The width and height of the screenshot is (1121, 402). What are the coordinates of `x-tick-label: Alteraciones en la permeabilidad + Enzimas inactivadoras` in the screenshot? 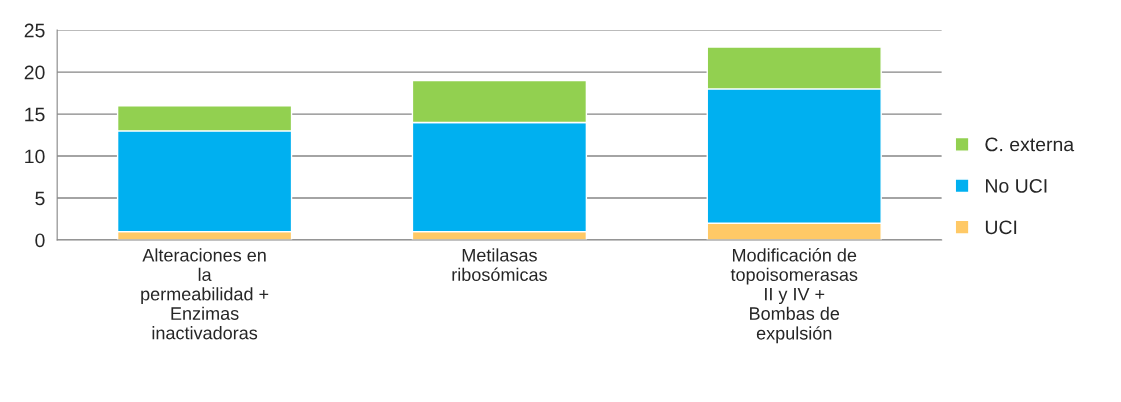 It's located at (205, 294).